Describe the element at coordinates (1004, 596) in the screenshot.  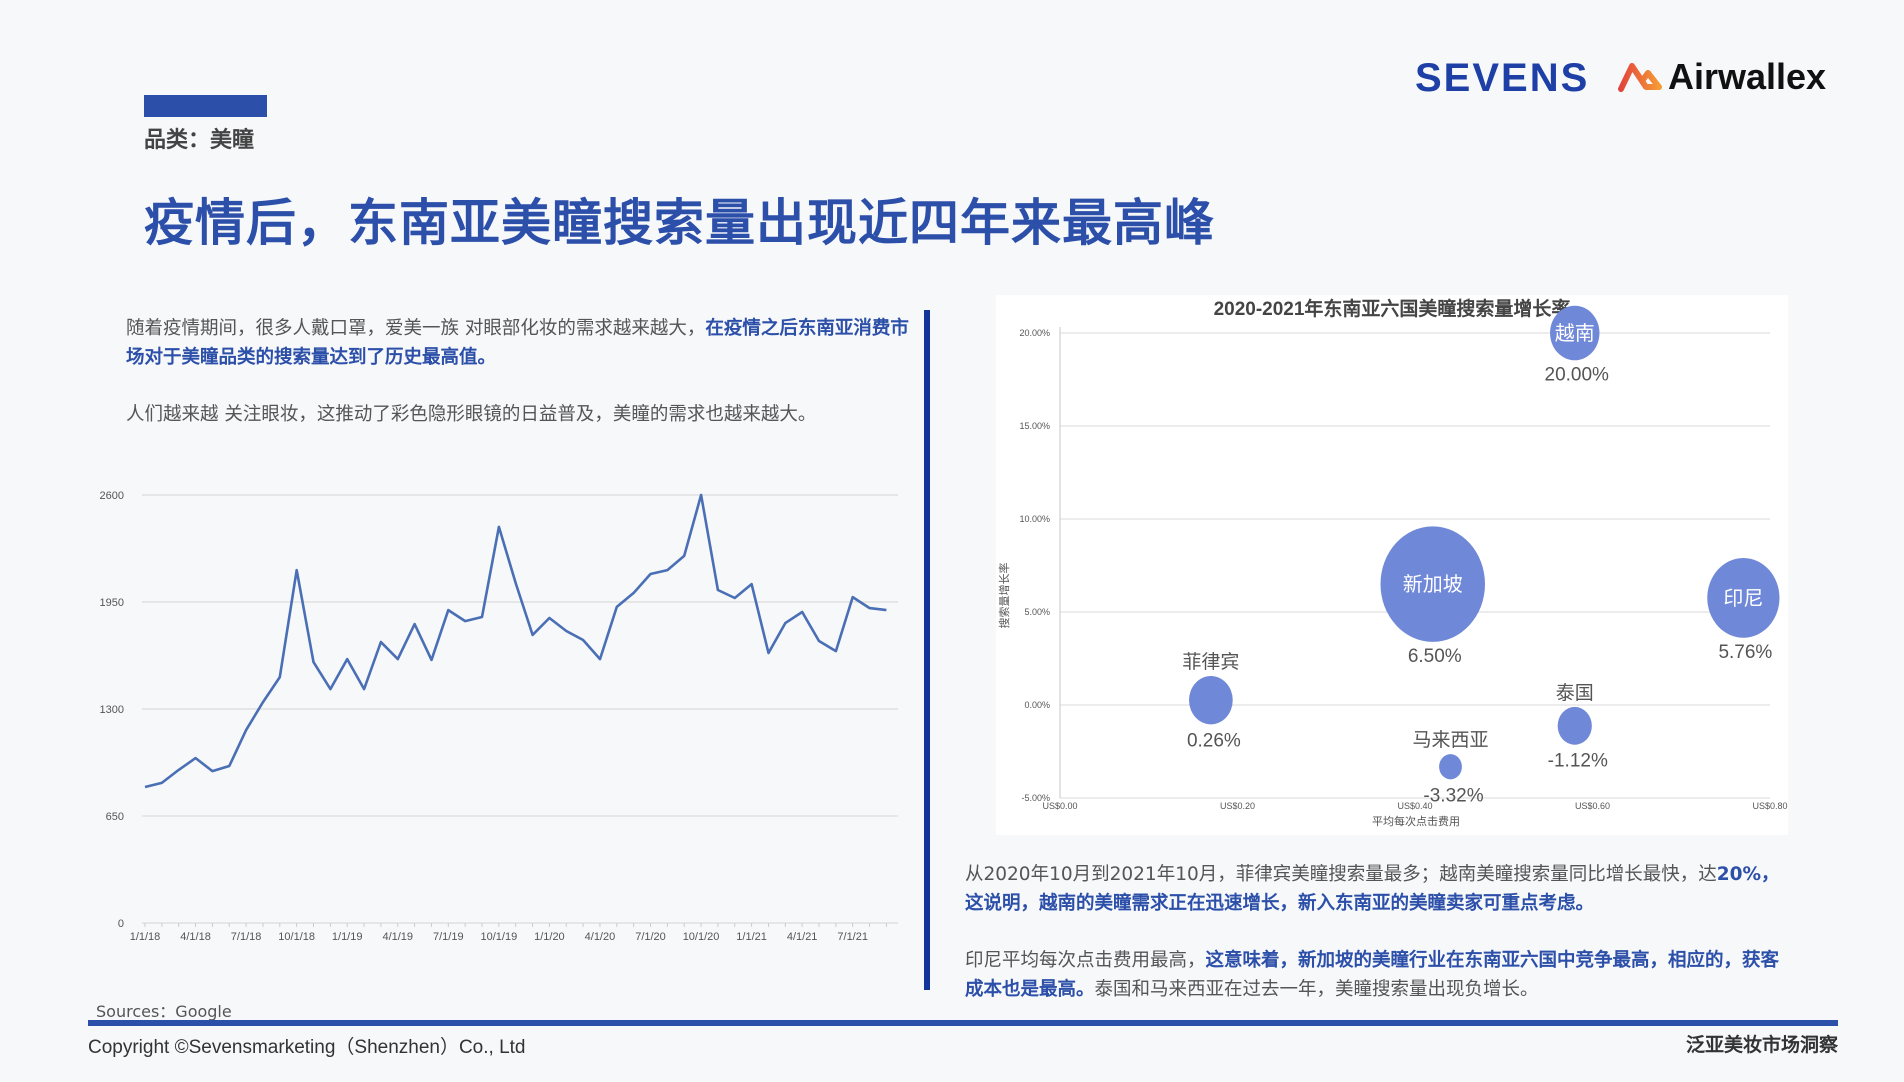
I see `y-axis-title: 搜索量增长率` at that location.